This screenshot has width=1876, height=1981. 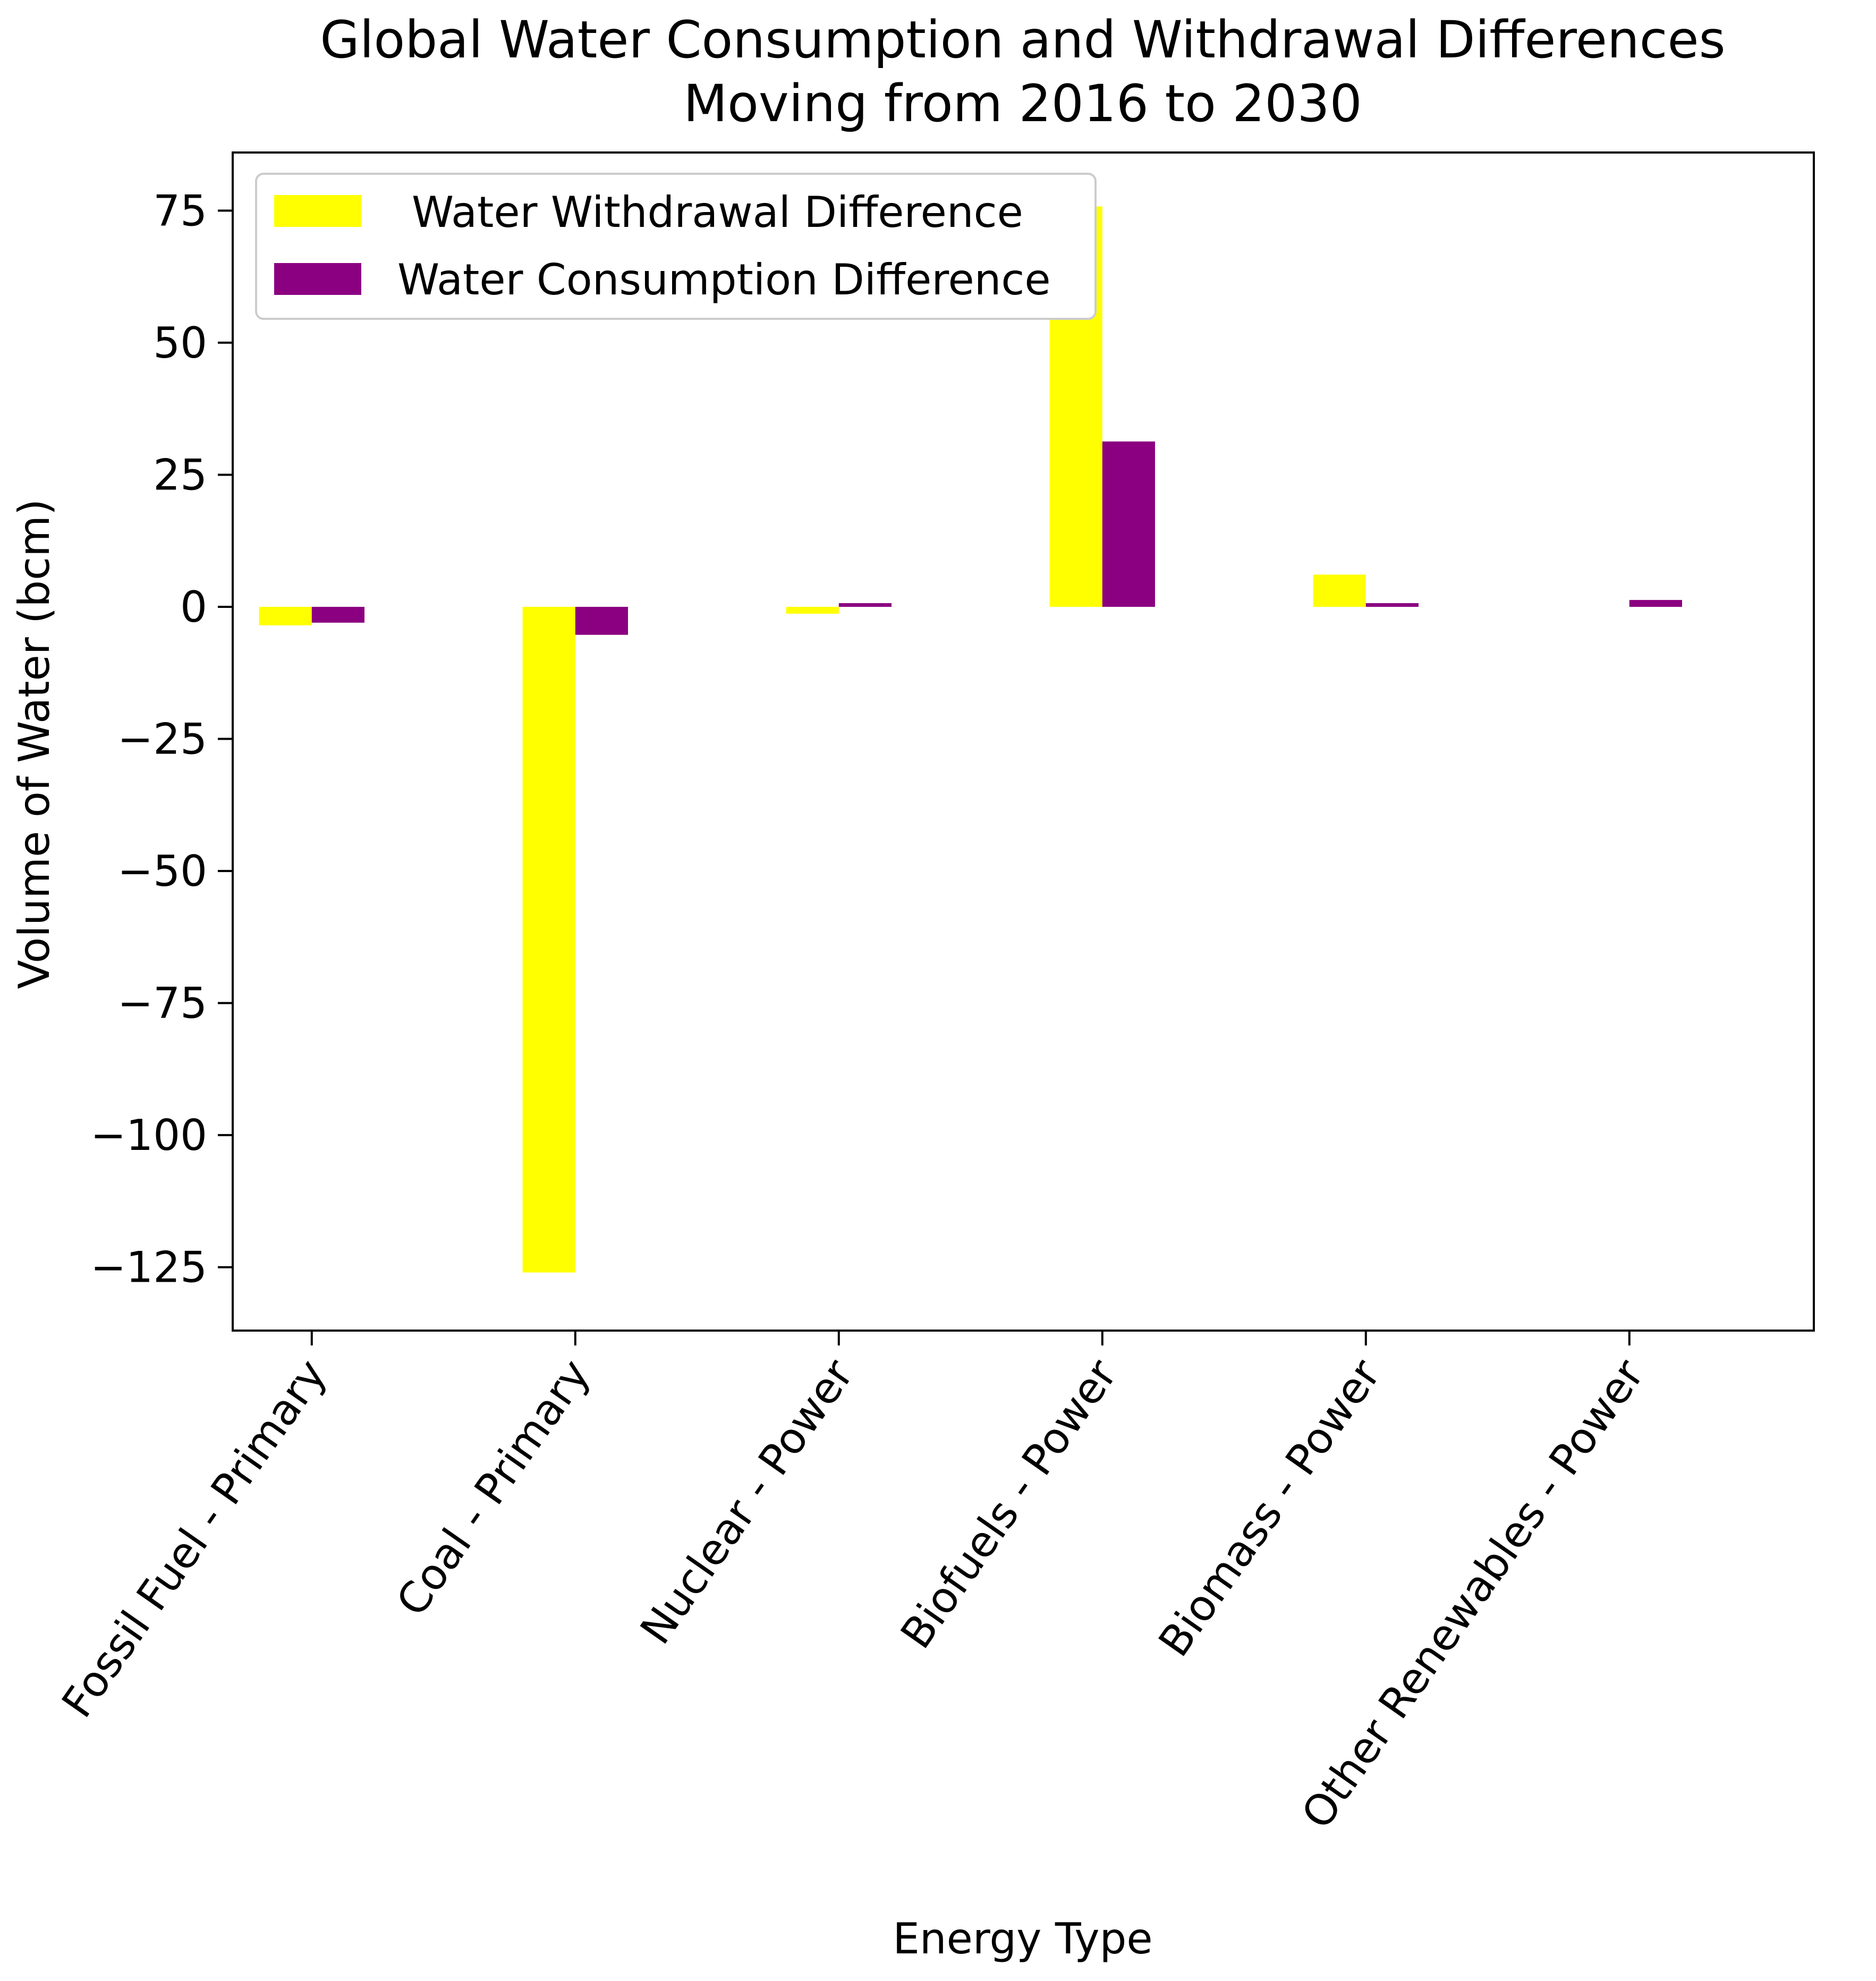 What do you see at coordinates (724, 279) in the screenshot?
I see `legend-label-consumption: Water Consumption Difference` at bounding box center [724, 279].